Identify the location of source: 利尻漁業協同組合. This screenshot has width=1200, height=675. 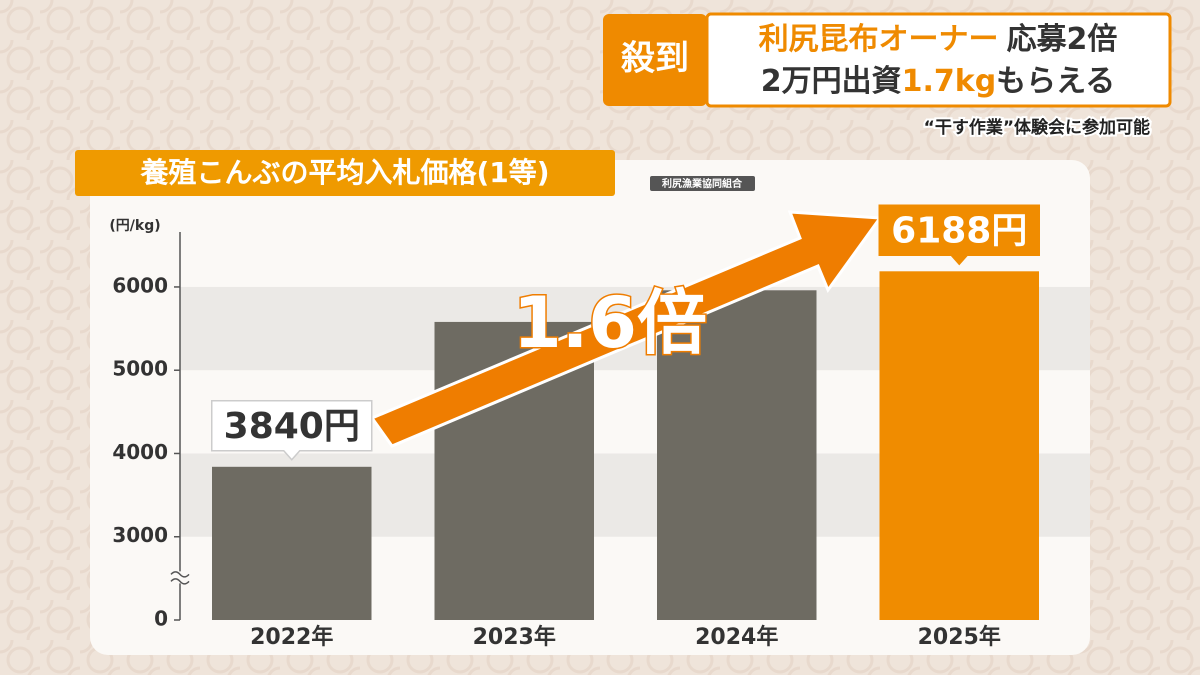
(702, 183).